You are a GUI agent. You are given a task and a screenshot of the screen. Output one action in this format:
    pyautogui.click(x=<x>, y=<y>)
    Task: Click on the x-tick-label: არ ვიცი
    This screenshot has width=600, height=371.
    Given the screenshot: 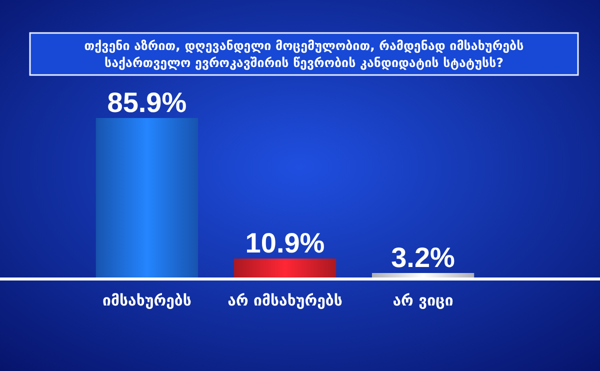 What is the action you would take?
    pyautogui.click(x=423, y=301)
    